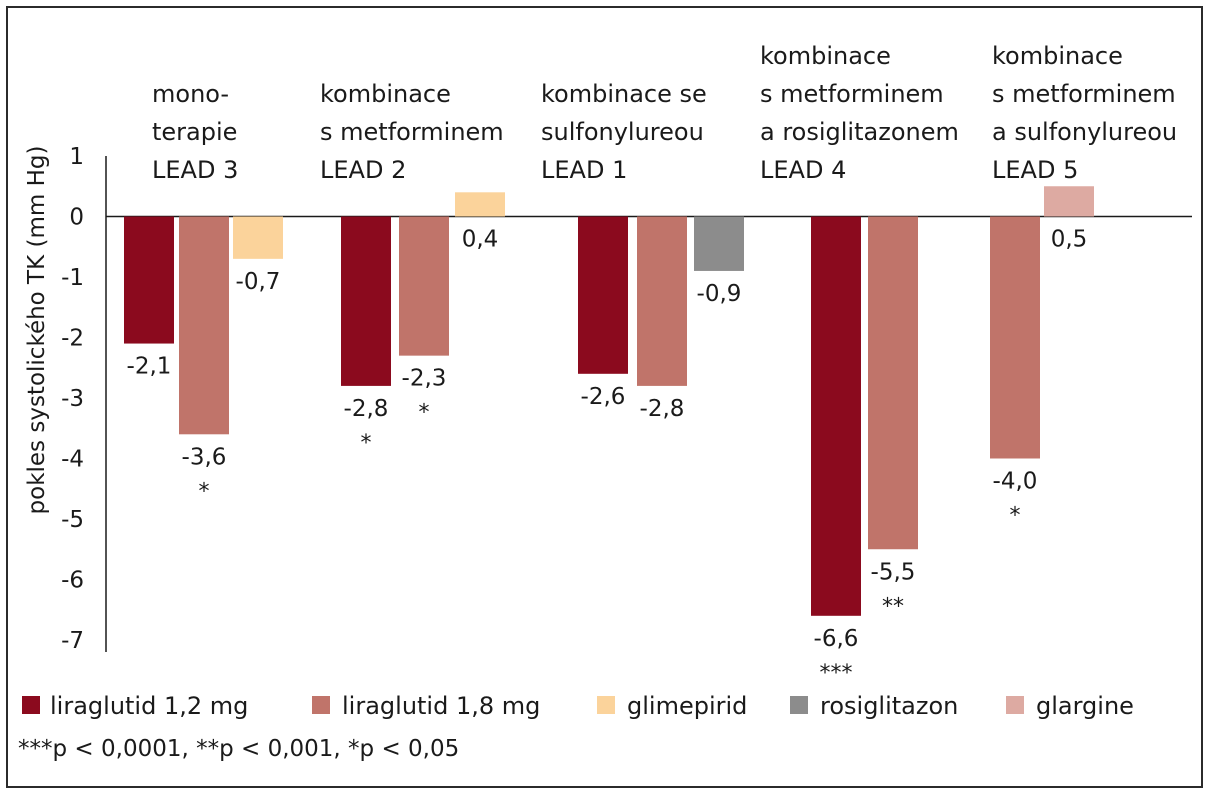 The width and height of the screenshot is (1213, 800). What do you see at coordinates (238, 749) in the screenshot?
I see `significance-footnote: ***p < 0,0001, **p < 0,001, *p < 0,05` at bounding box center [238, 749].